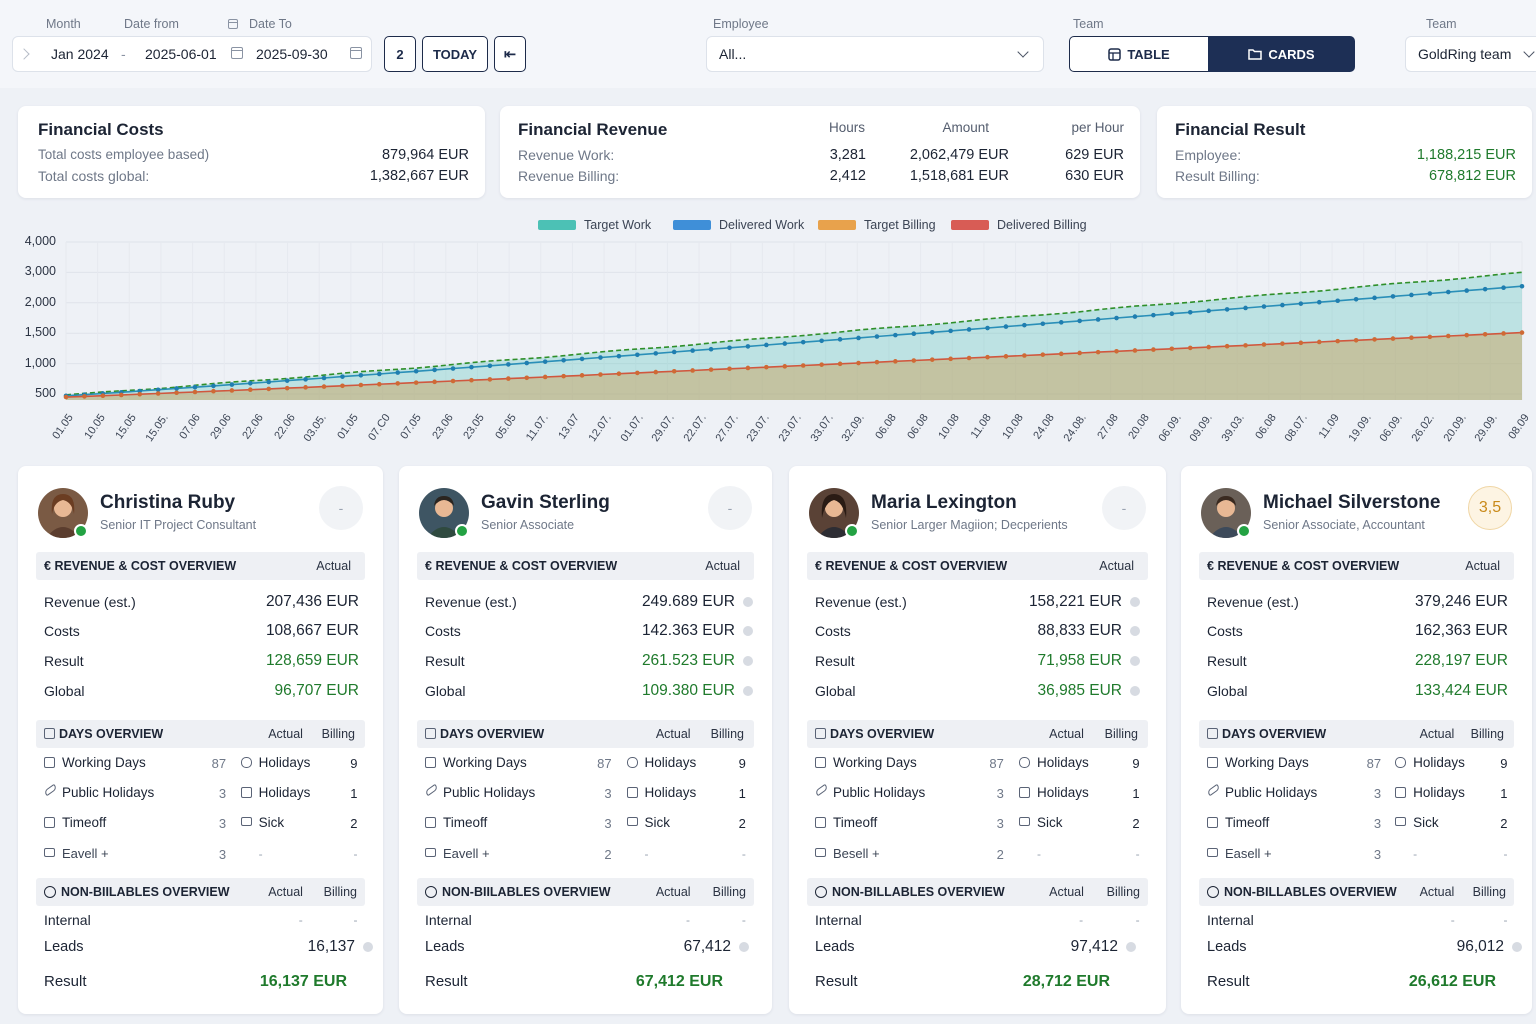 This screenshot has height=1024, width=1536. Describe the element at coordinates (24, 54) in the screenshot. I see `chevron-right-icon` at that location.